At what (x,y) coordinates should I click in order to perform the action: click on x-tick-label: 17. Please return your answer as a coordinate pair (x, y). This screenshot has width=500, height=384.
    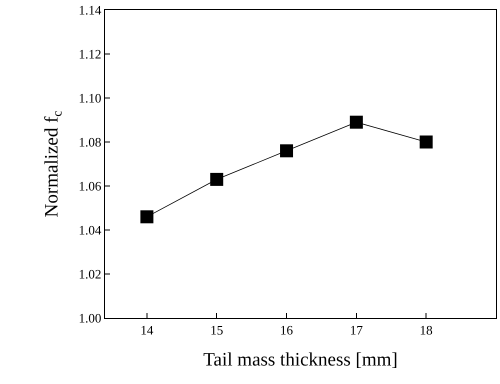
    Looking at the image, I should click on (357, 330).